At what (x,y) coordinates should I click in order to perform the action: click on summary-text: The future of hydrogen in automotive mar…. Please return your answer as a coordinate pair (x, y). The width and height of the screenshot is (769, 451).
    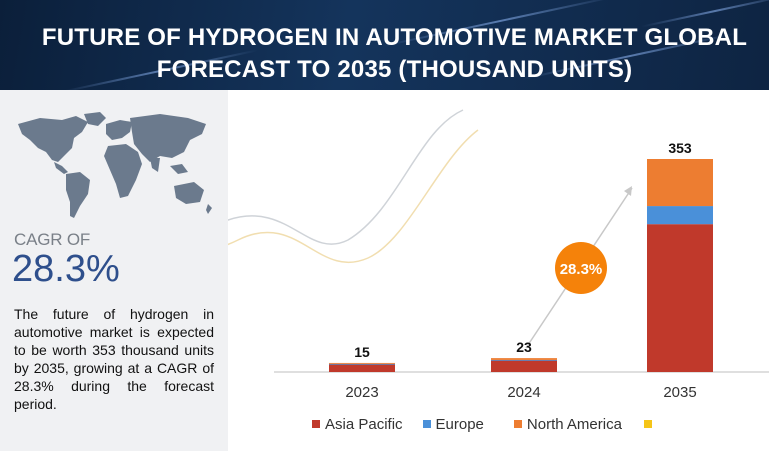
    Looking at the image, I should click on (114, 359).